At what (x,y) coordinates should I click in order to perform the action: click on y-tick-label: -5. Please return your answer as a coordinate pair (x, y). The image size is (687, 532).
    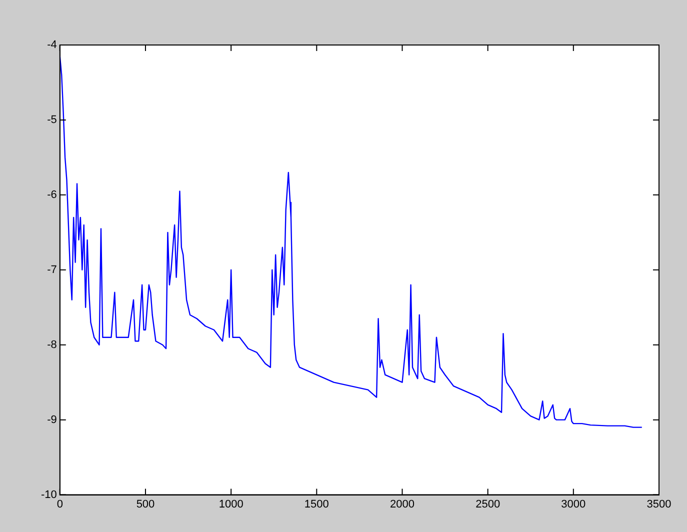
    Looking at the image, I should click on (52, 120).